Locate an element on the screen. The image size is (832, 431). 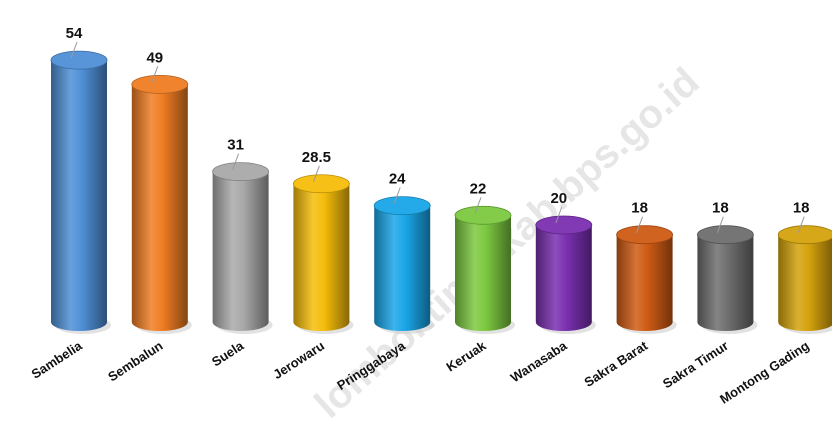
bar-keruak is located at coordinates (484, 269).